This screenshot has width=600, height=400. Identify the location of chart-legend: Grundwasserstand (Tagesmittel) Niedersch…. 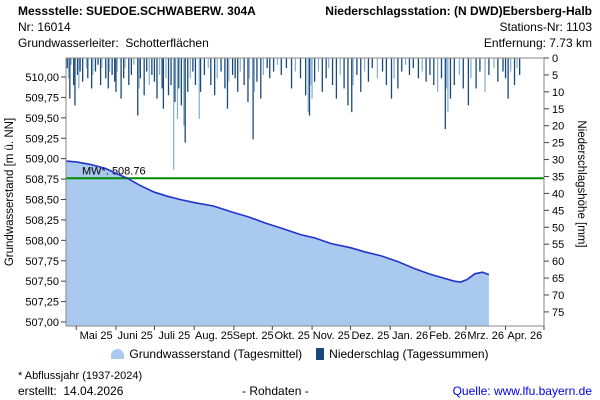
(300, 354).